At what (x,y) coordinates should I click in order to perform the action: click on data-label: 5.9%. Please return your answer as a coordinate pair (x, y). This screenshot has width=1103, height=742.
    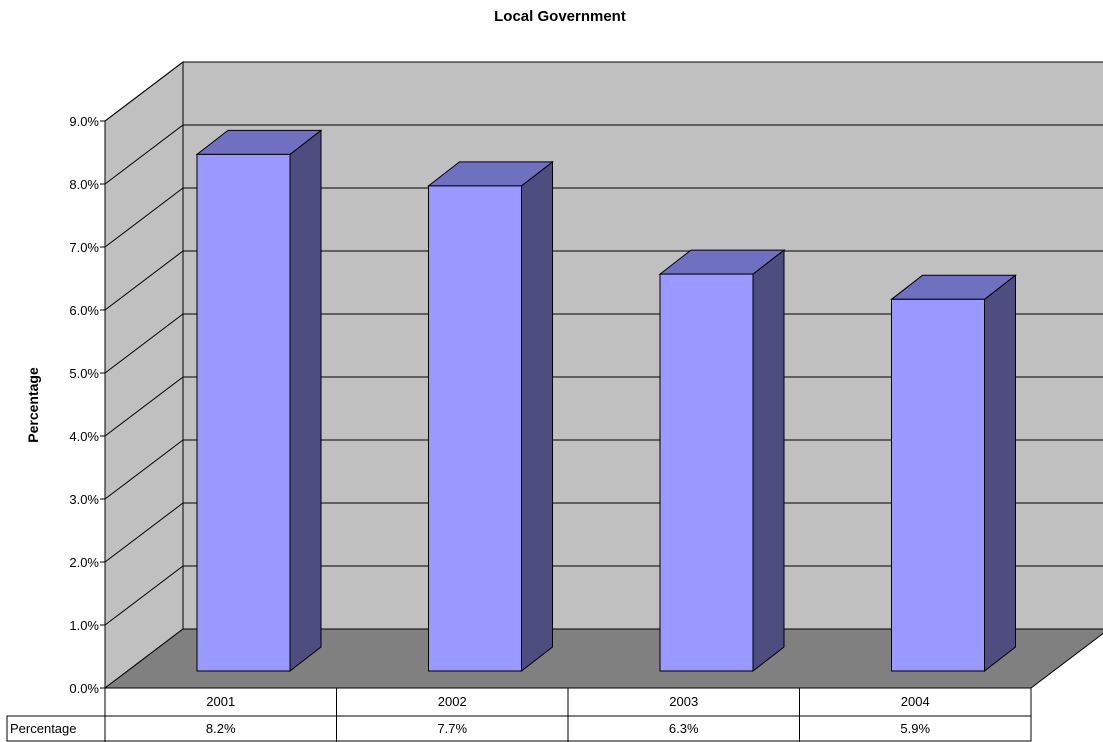
    Looking at the image, I should click on (915, 728).